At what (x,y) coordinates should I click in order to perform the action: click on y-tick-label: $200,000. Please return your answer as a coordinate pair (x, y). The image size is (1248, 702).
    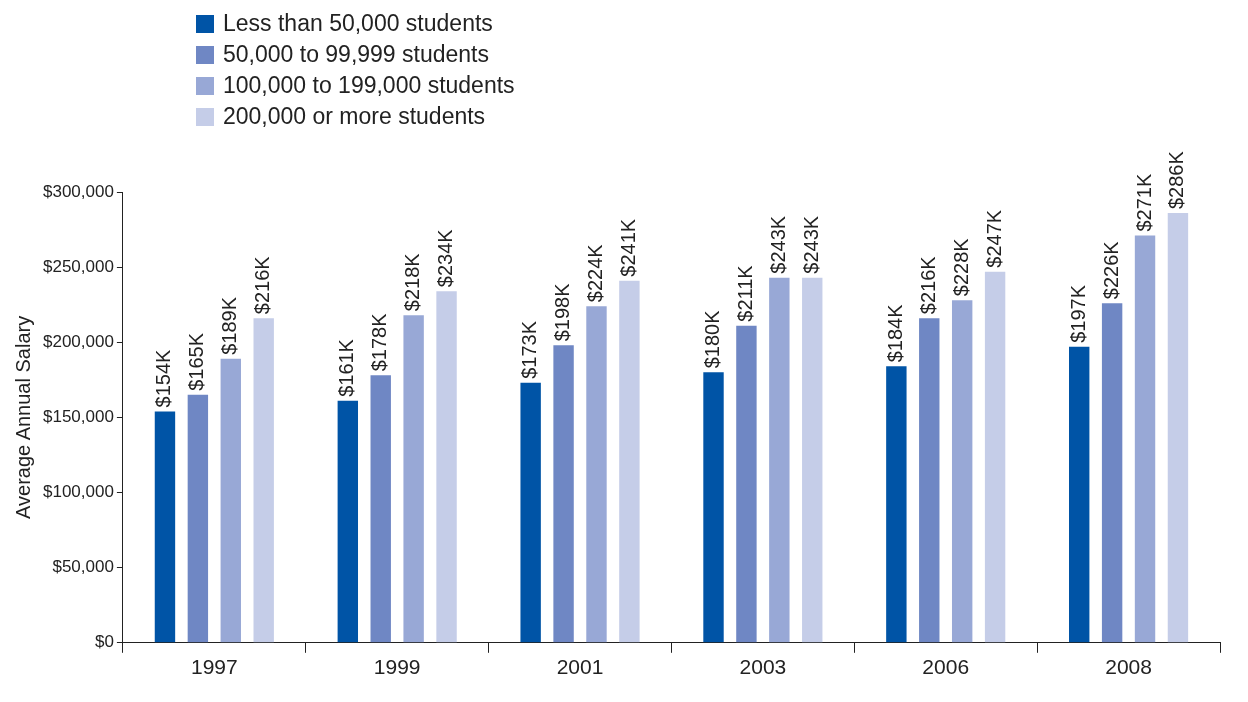
    Looking at the image, I should click on (78, 341).